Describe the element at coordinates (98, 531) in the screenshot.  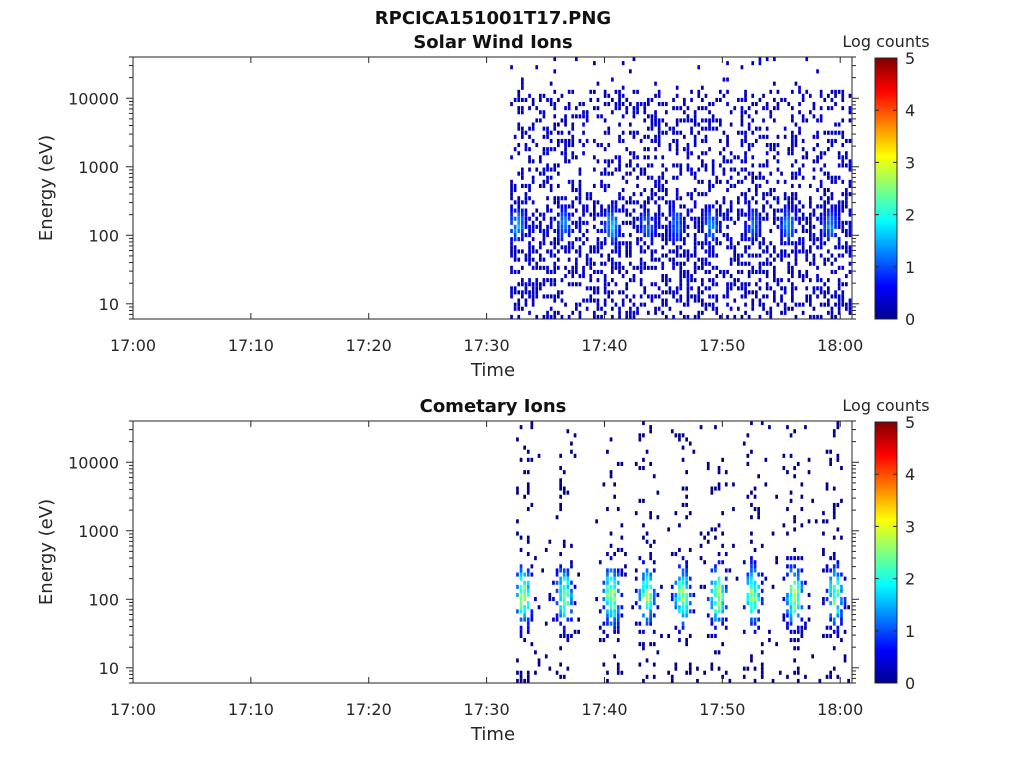
I see `y-tick-label: 1000` at that location.